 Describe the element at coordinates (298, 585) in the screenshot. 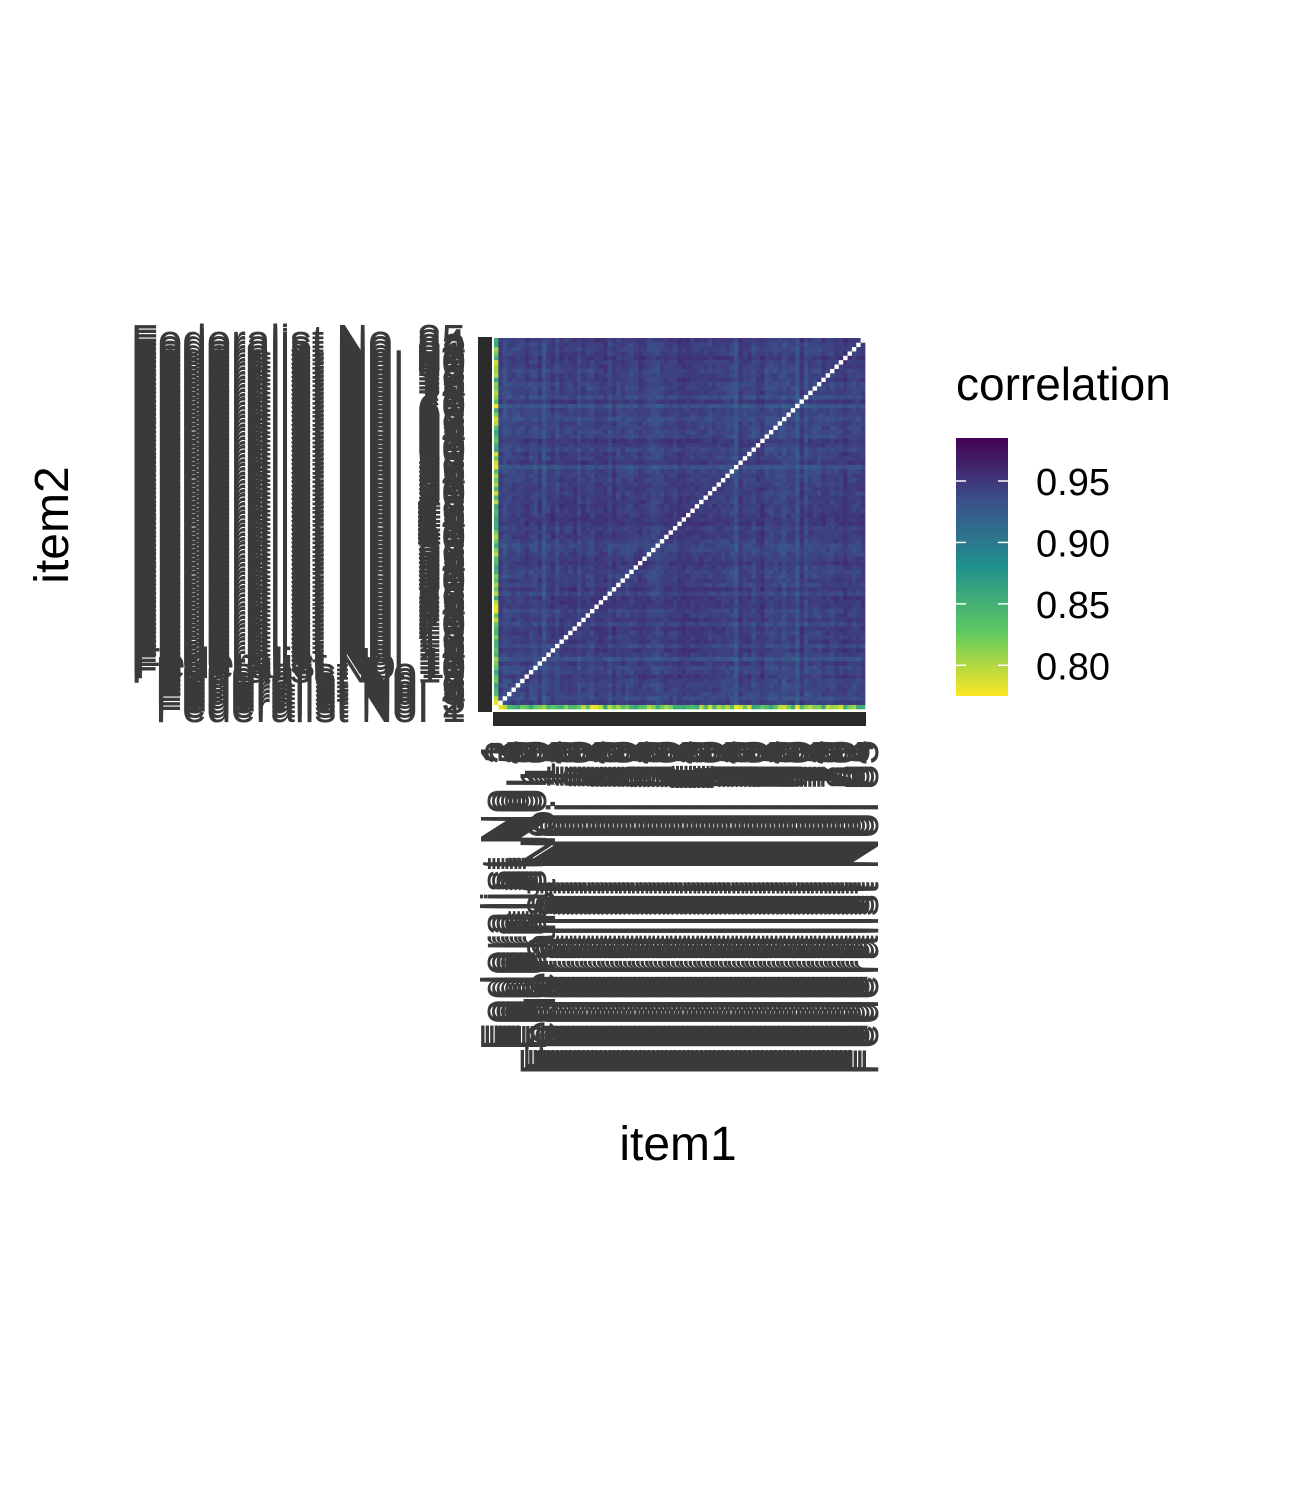

I see `y-tick-label: Federalist No. 29` at that location.